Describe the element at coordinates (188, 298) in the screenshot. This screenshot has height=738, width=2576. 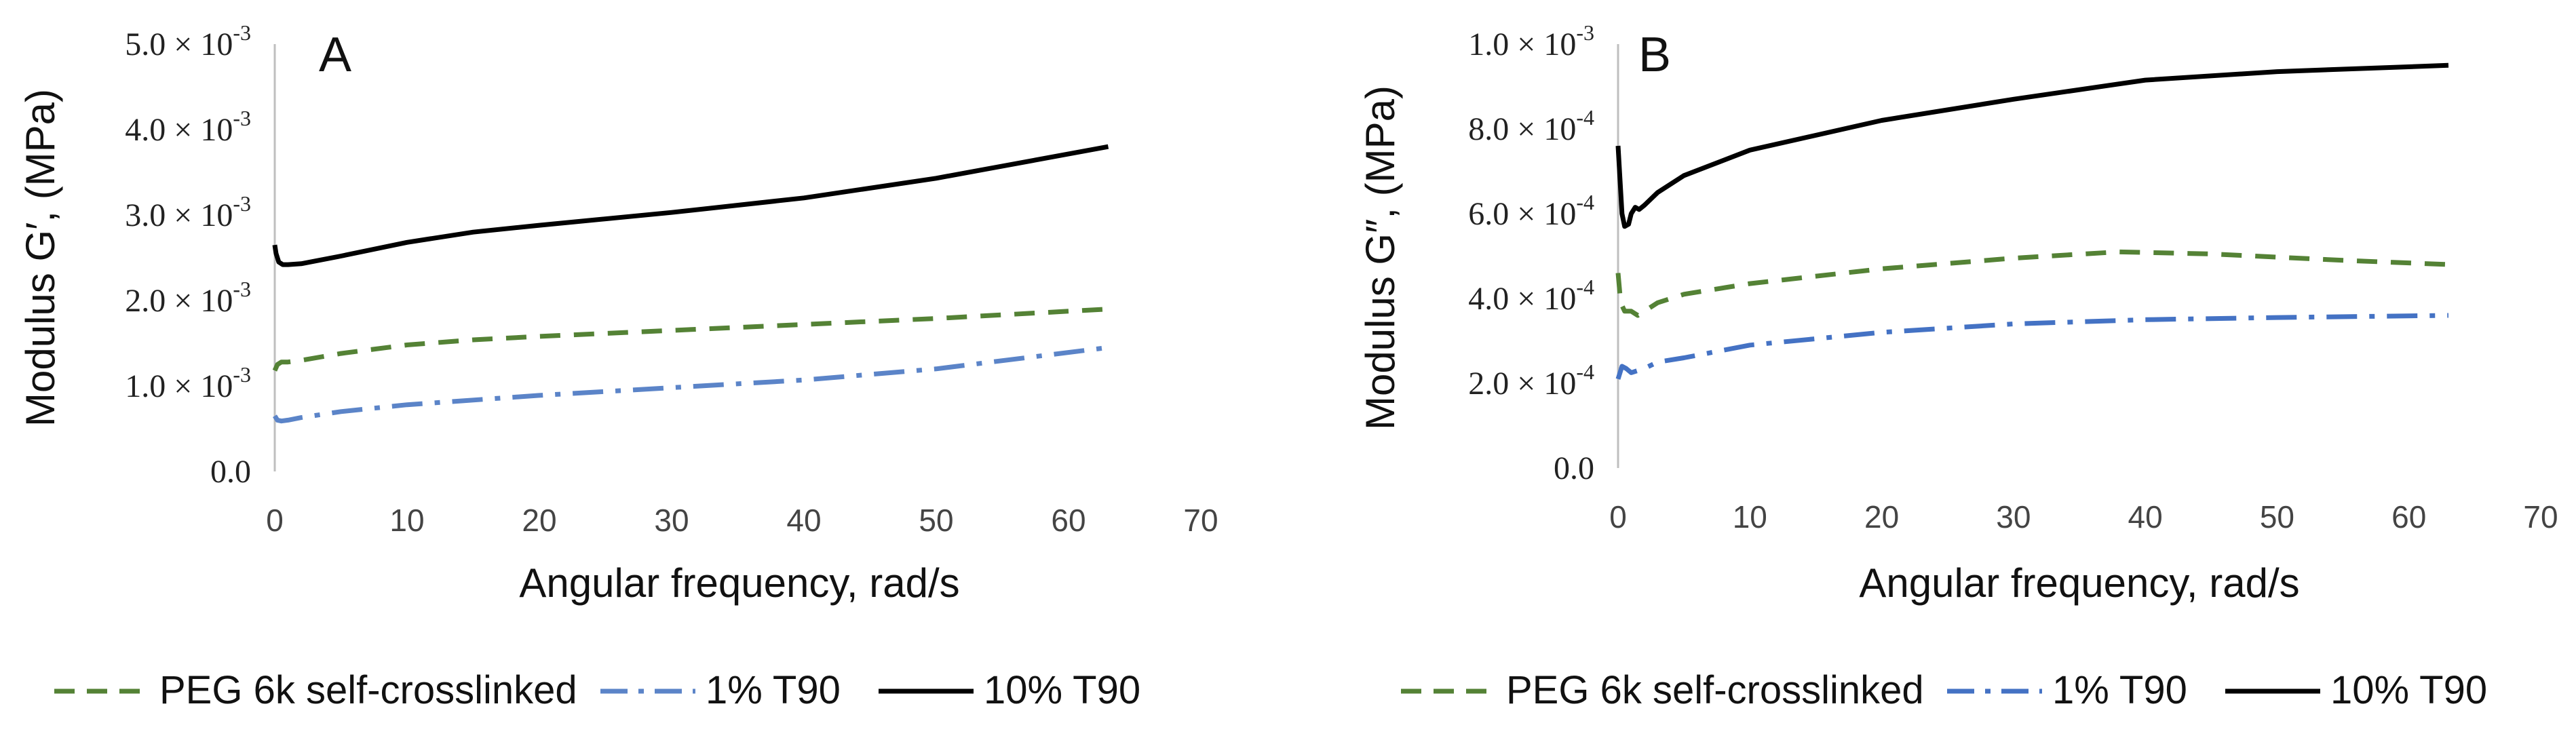
I see `y-tick-label: 2.0 × 10⁻³` at that location.